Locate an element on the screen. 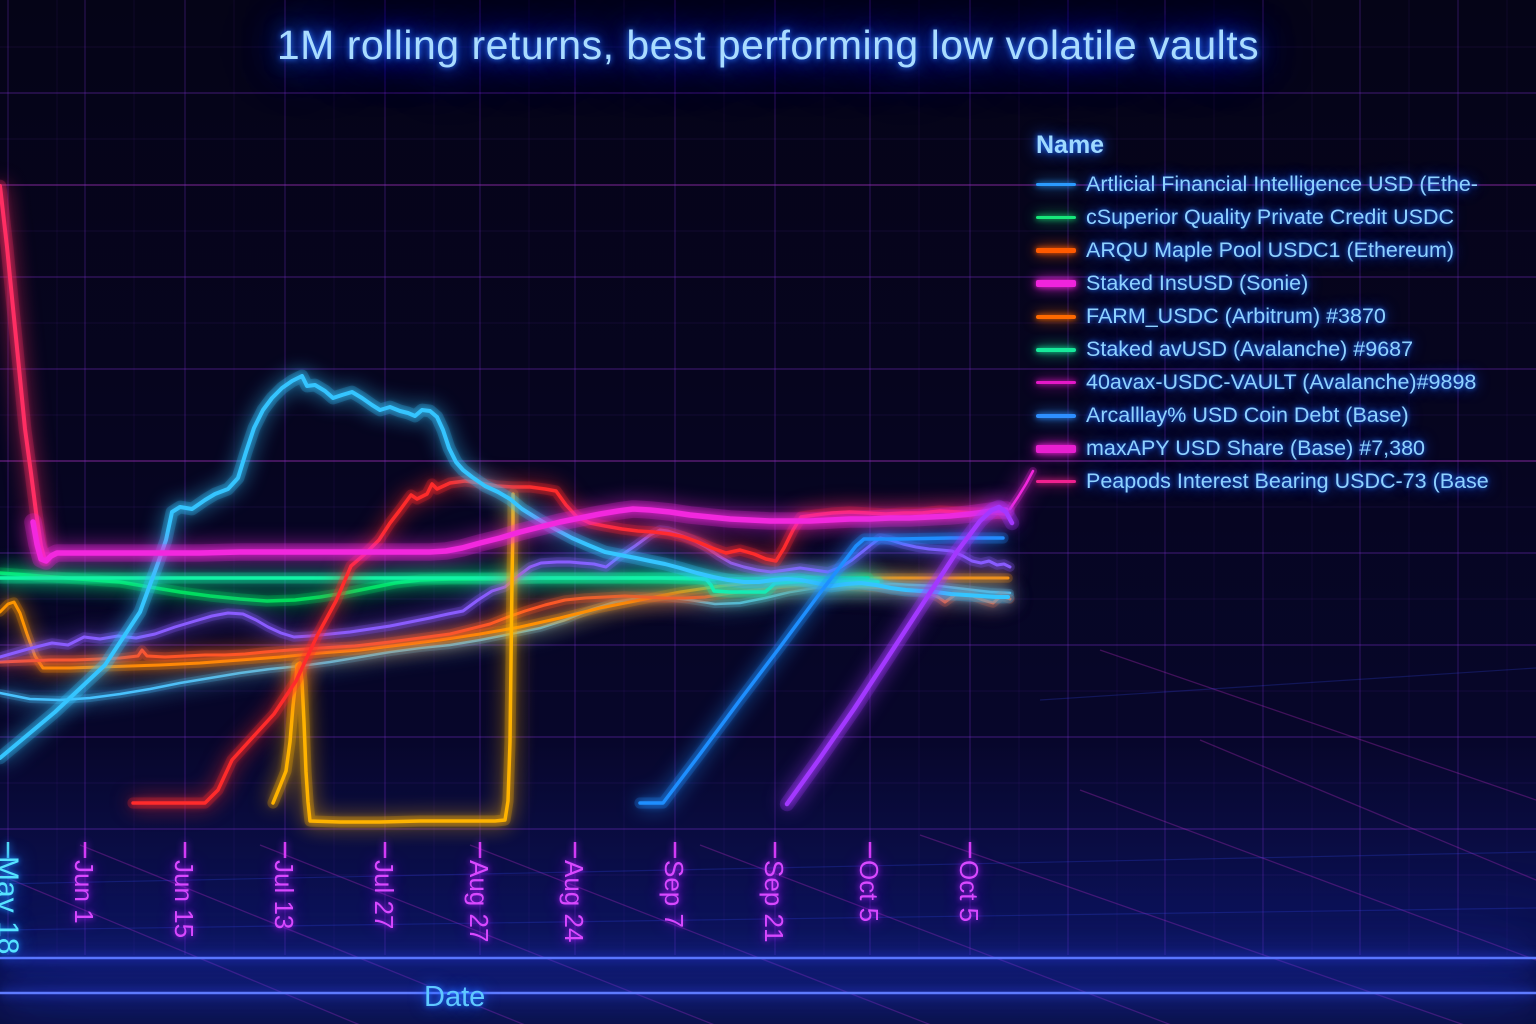  legend-item: Arcalllay% USD Coin Debt (Base) is located at coordinates (1262, 415).